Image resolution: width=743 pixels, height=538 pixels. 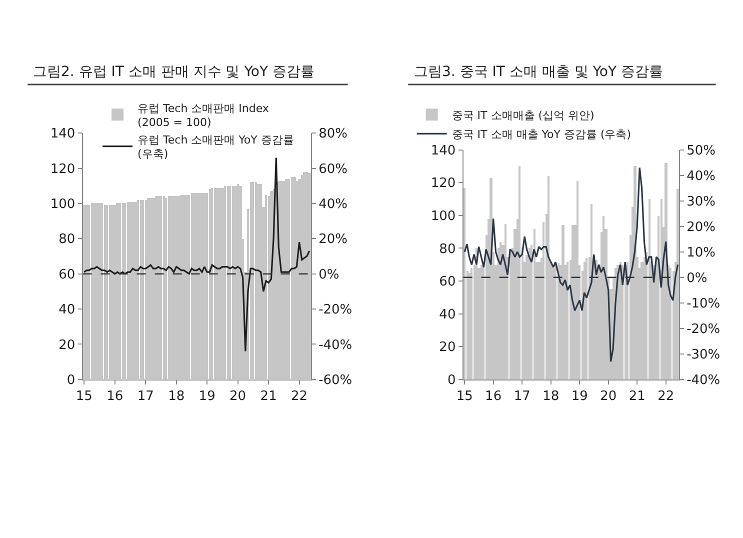 What do you see at coordinates (538, 72) in the screenshot?
I see `chart-title: 그림3. 중국 IT 소매 매출 및 YoY 증감률` at bounding box center [538, 72].